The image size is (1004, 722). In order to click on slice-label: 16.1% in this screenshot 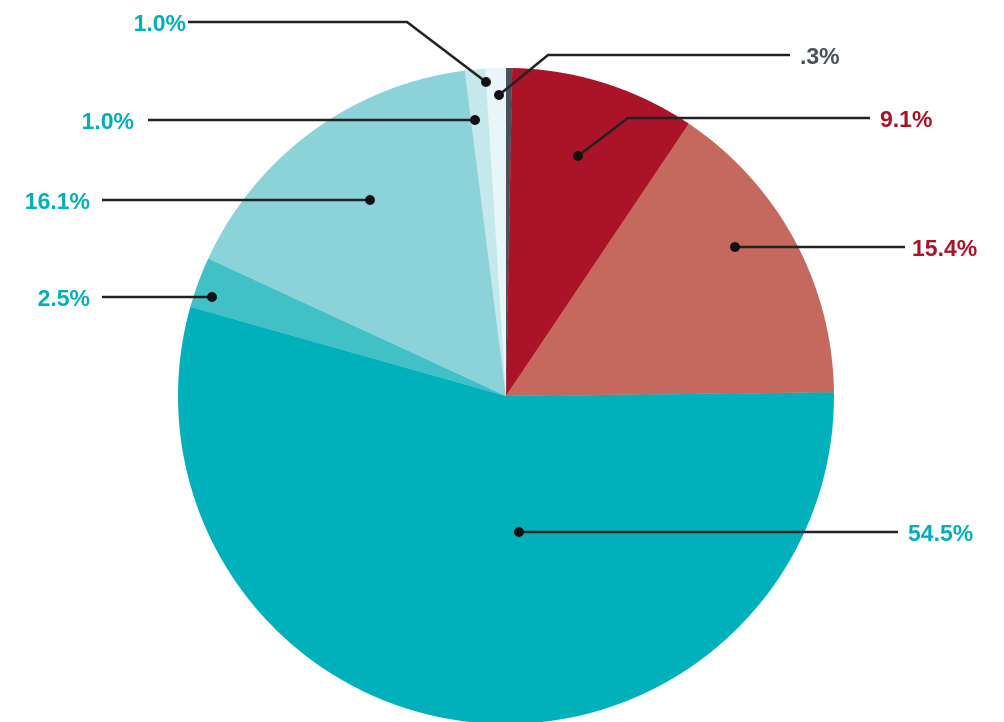, I will do `click(57, 201)`.